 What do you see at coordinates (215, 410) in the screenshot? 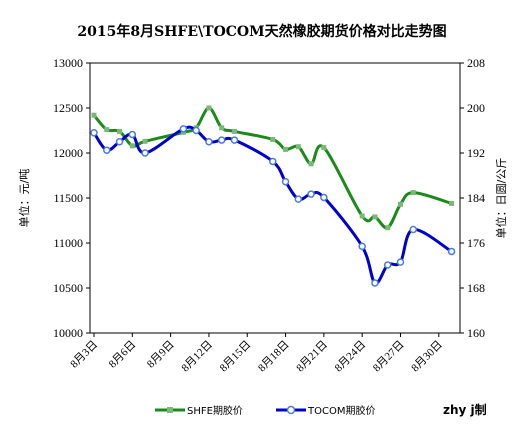
I see `legend-label-shfe: SHFE期胶价` at bounding box center [215, 410].